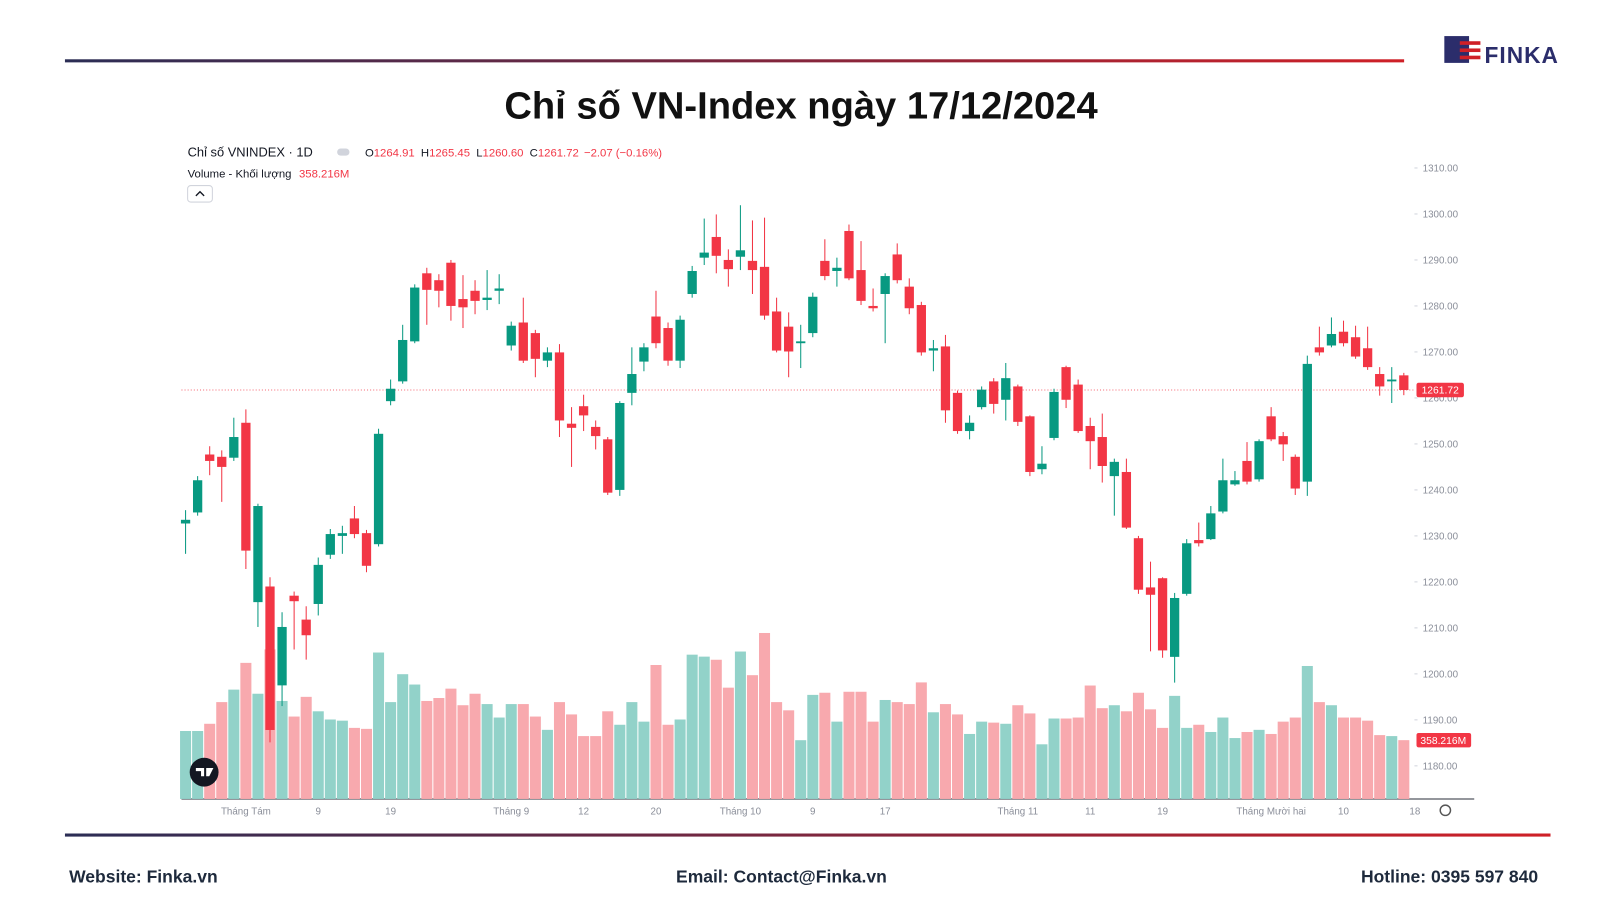 The height and width of the screenshot is (900, 1600). Describe the element at coordinates (369, 154) in the screenshot. I see `ohlc-name: O` at that location.